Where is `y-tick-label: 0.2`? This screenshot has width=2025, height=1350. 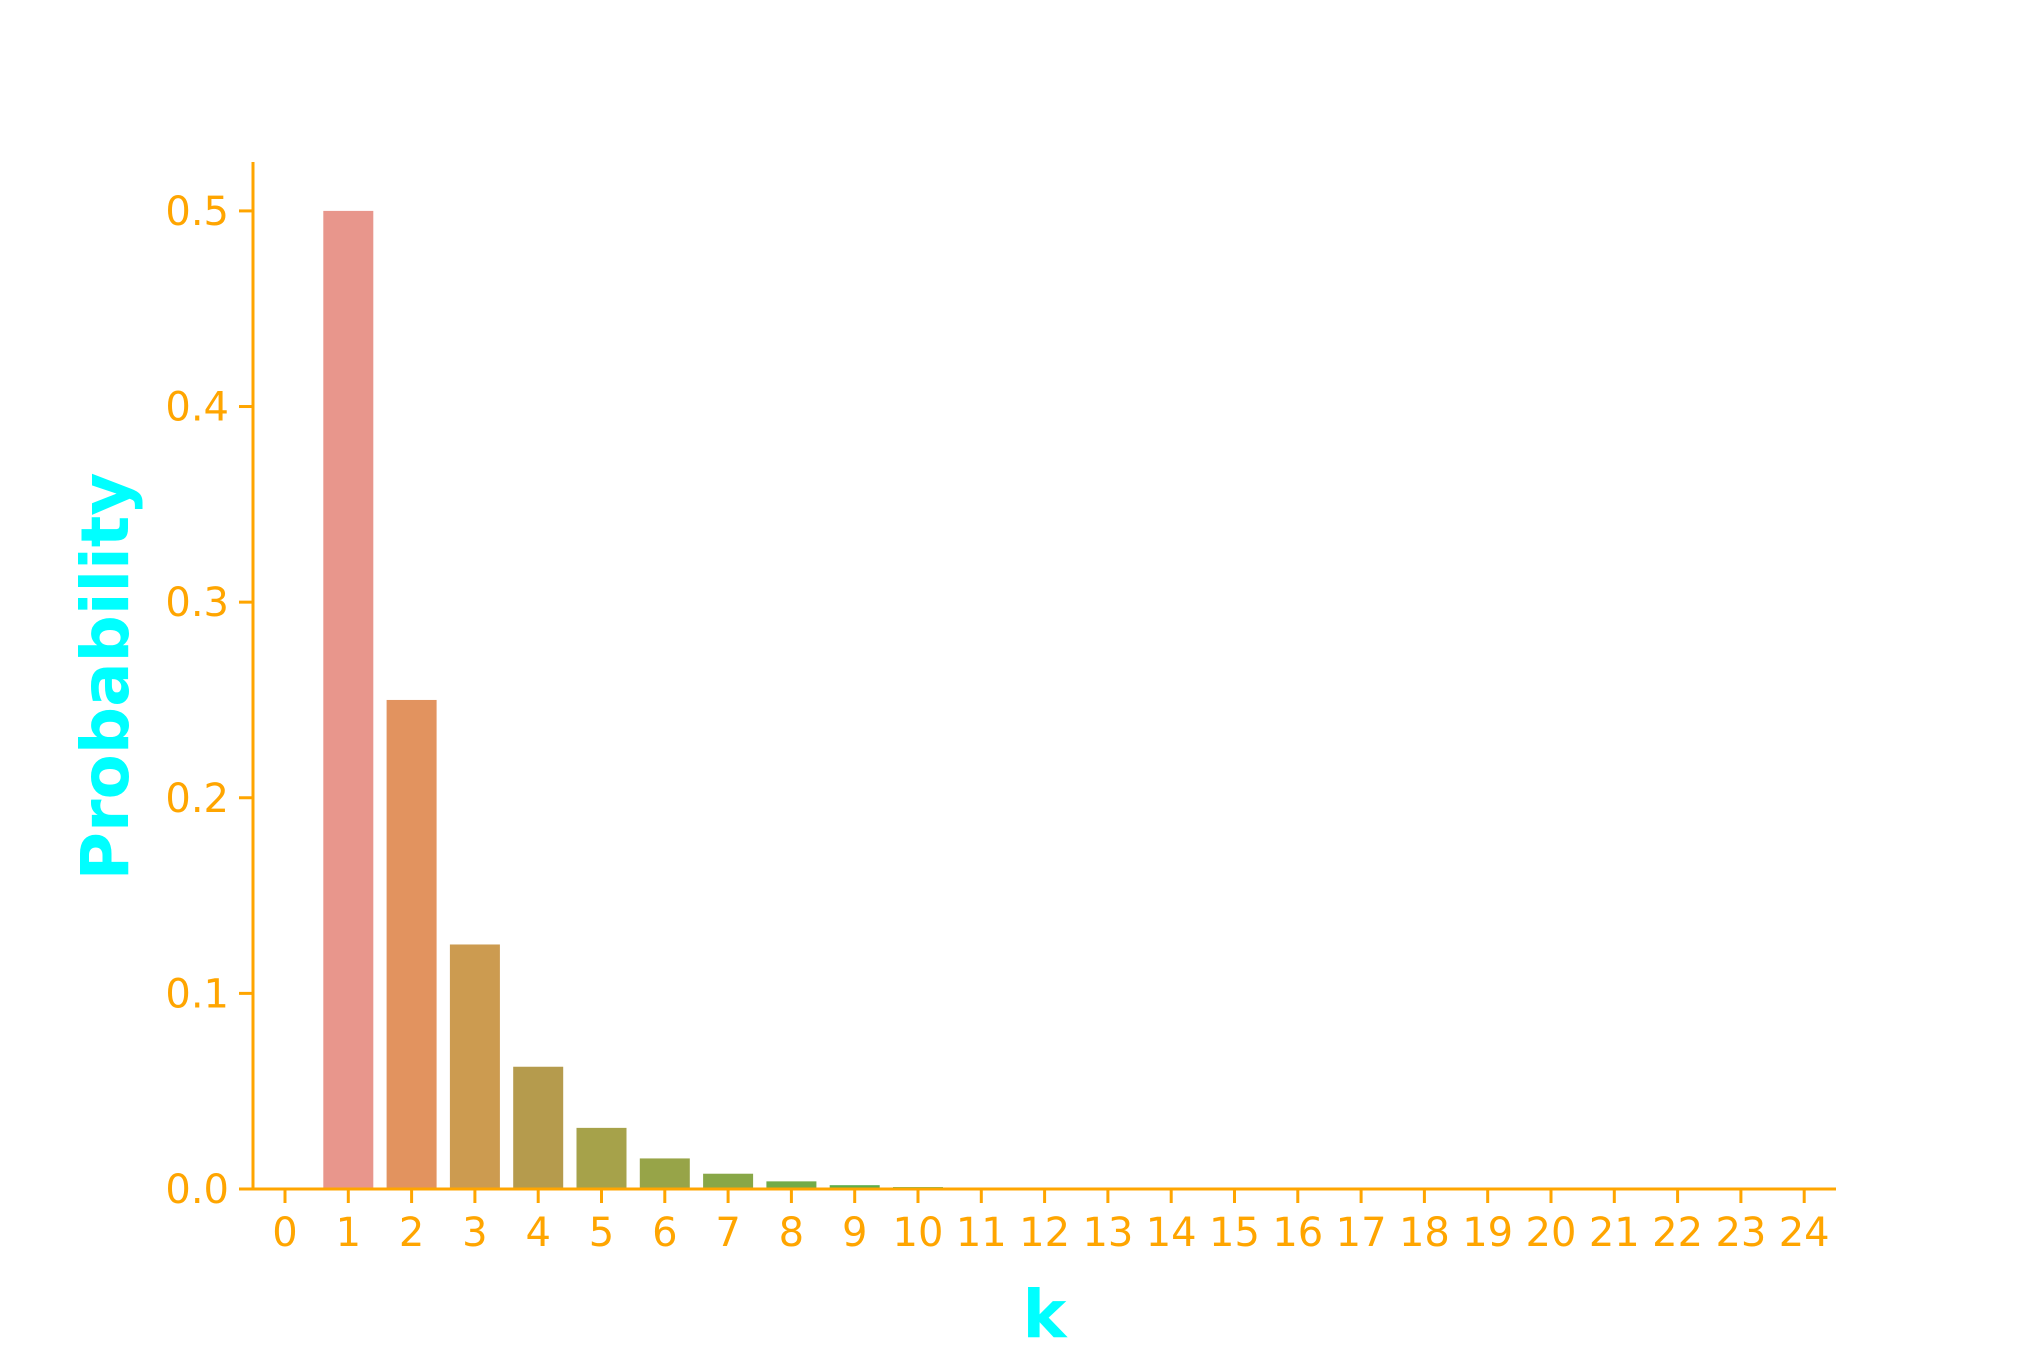 y-tick-label: 0.2 is located at coordinates (197, 799).